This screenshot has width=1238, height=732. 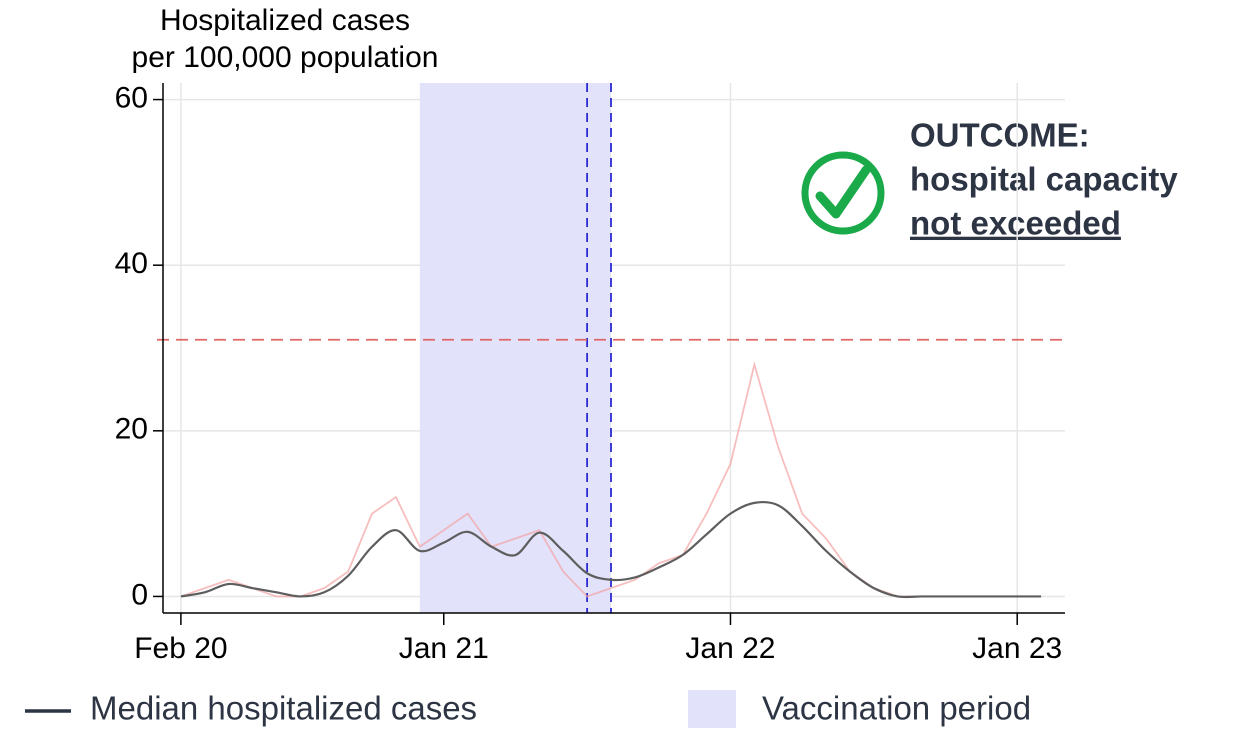 I want to click on vaccination-span, so click(x=515, y=348).